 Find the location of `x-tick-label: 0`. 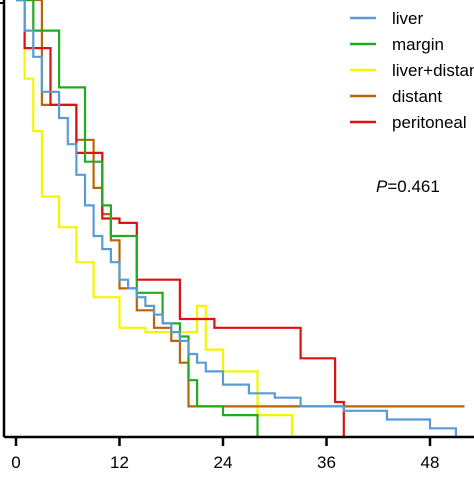

x-tick-label: 0 is located at coordinates (15, 462).